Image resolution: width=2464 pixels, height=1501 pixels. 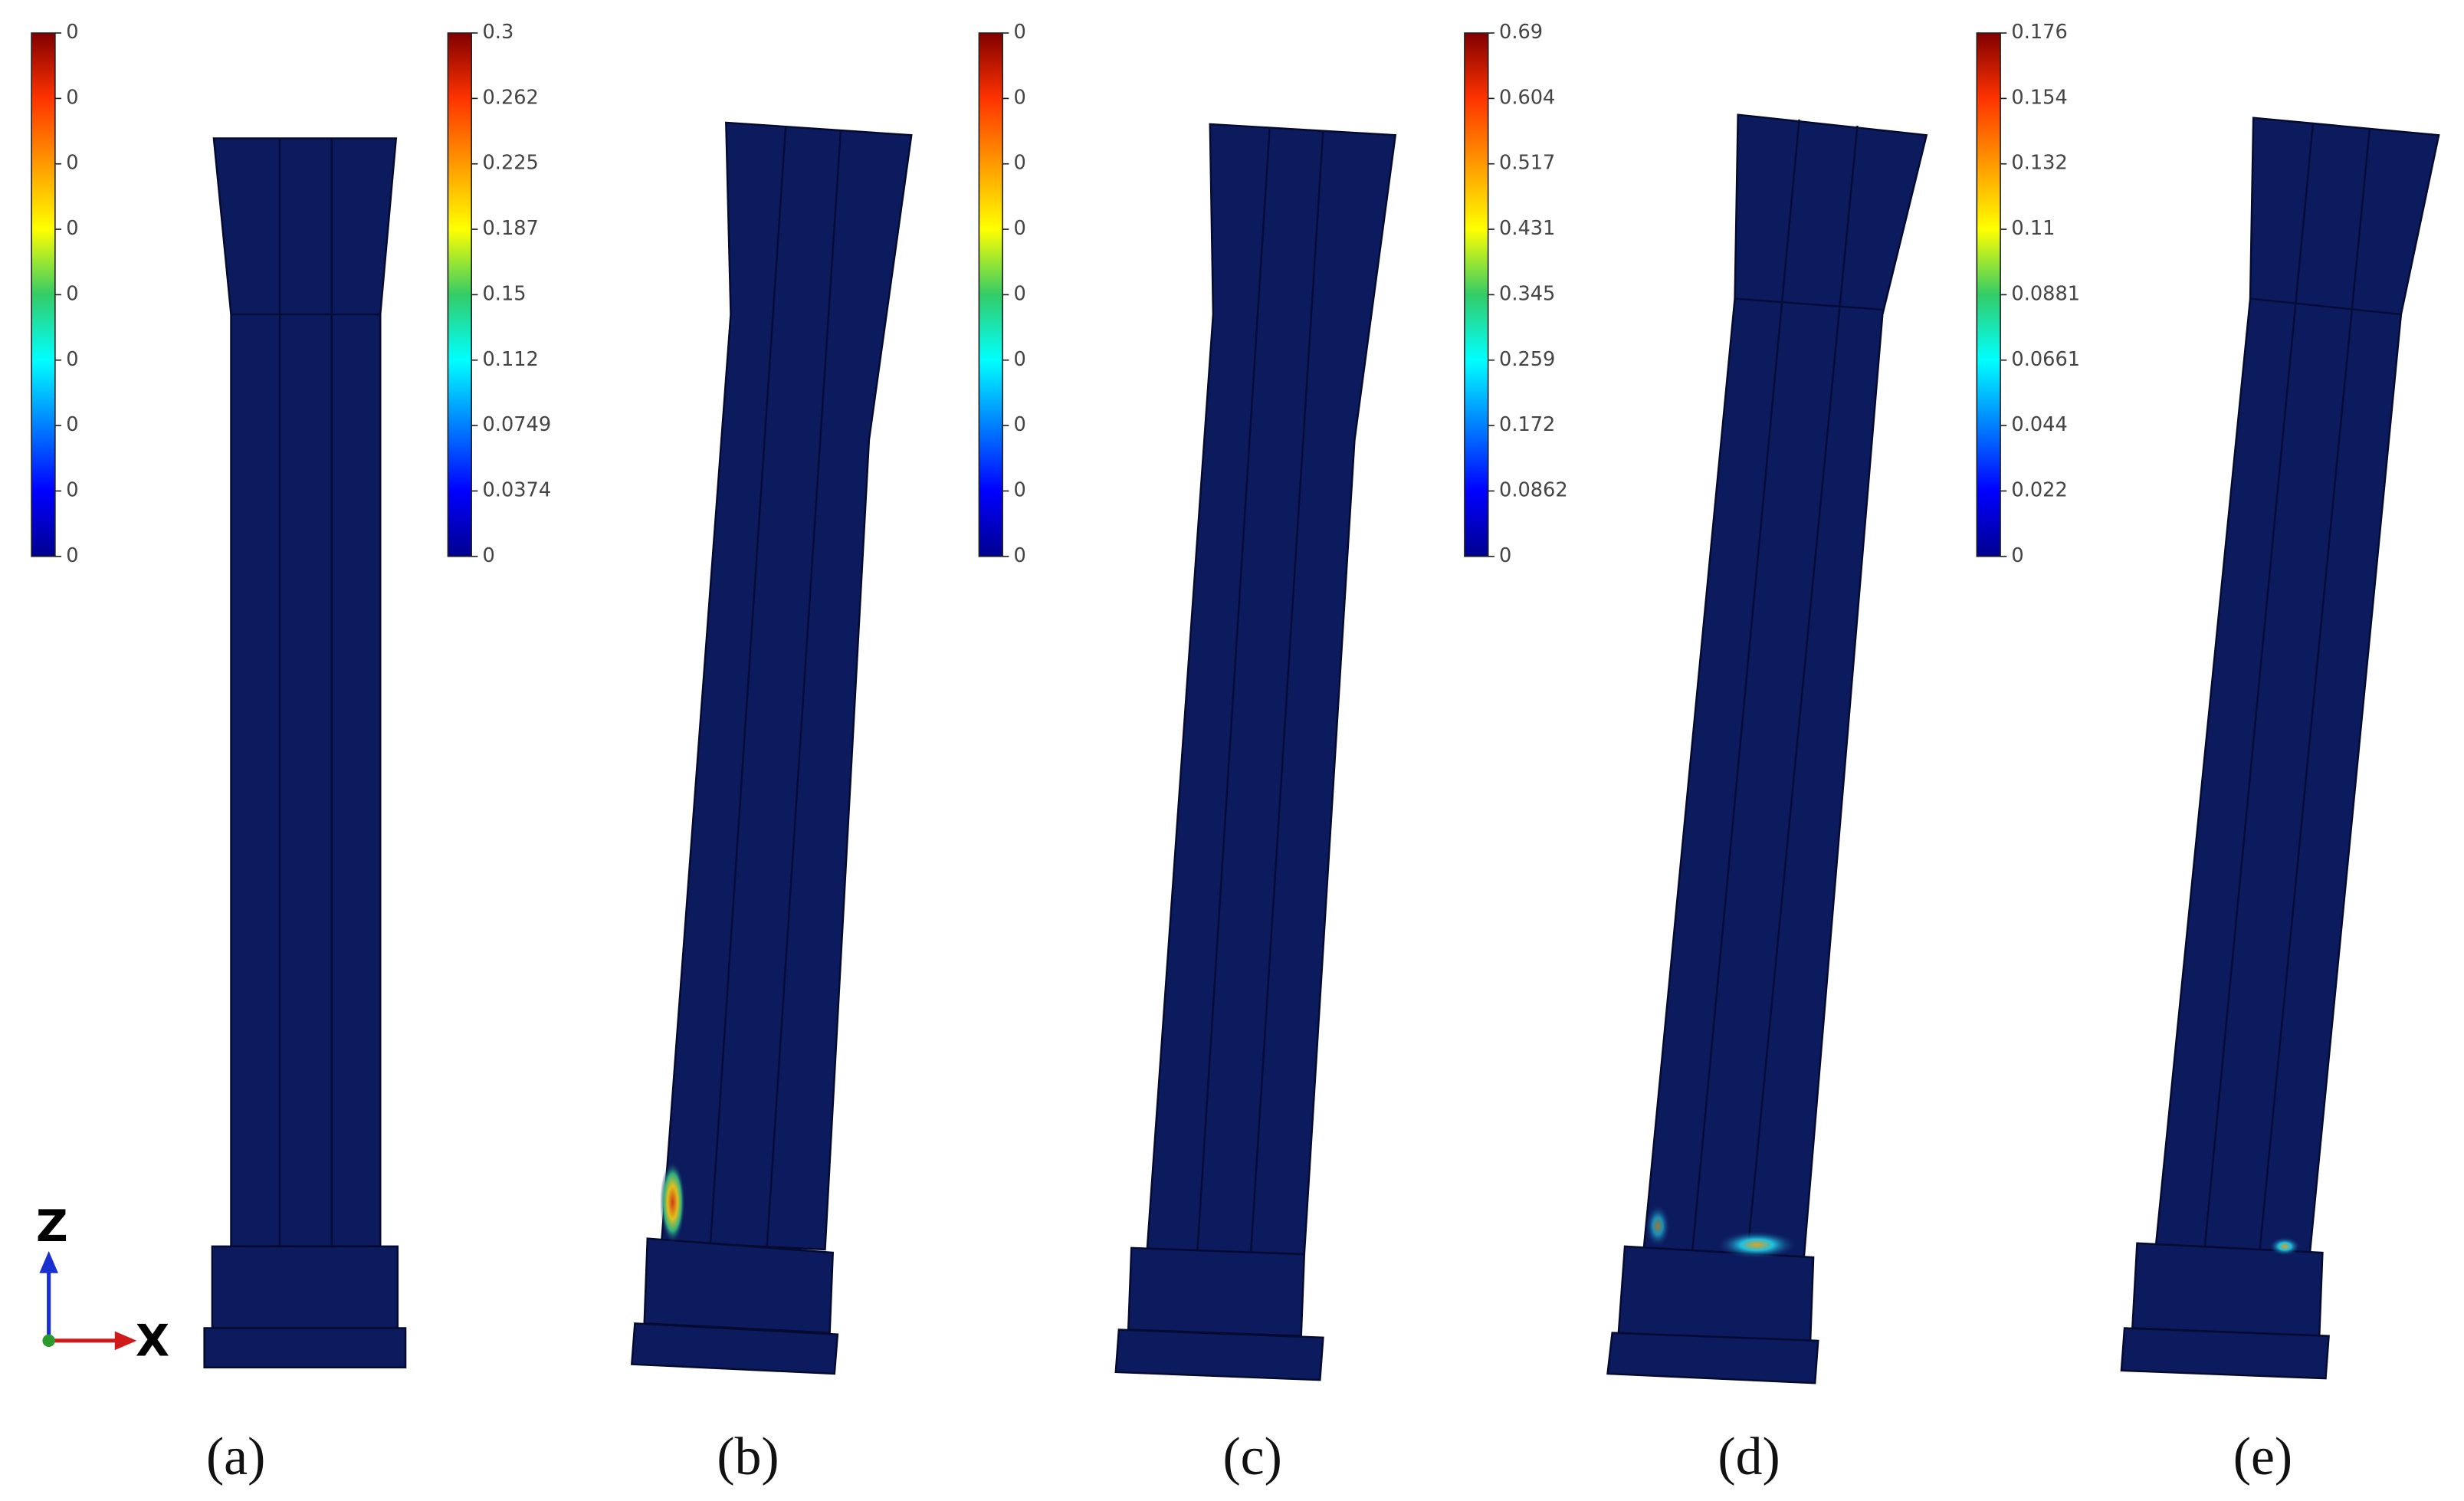 What do you see at coordinates (1255, 752) in the screenshot?
I see `column-c` at bounding box center [1255, 752].